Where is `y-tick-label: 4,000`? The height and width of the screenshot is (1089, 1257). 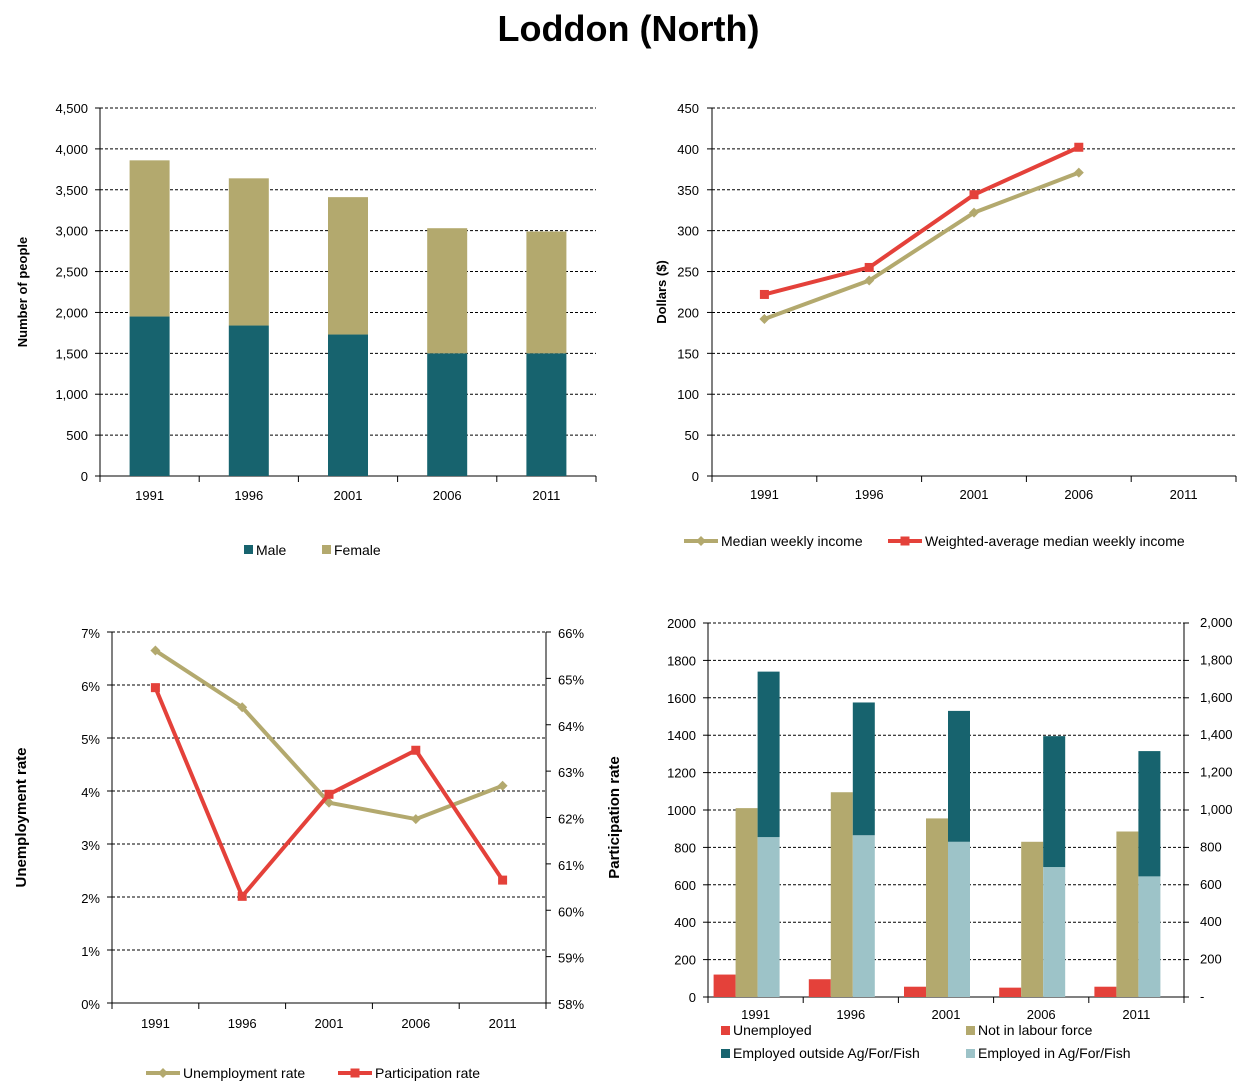
y-tick-label: 4,000 is located at coordinates (71, 149).